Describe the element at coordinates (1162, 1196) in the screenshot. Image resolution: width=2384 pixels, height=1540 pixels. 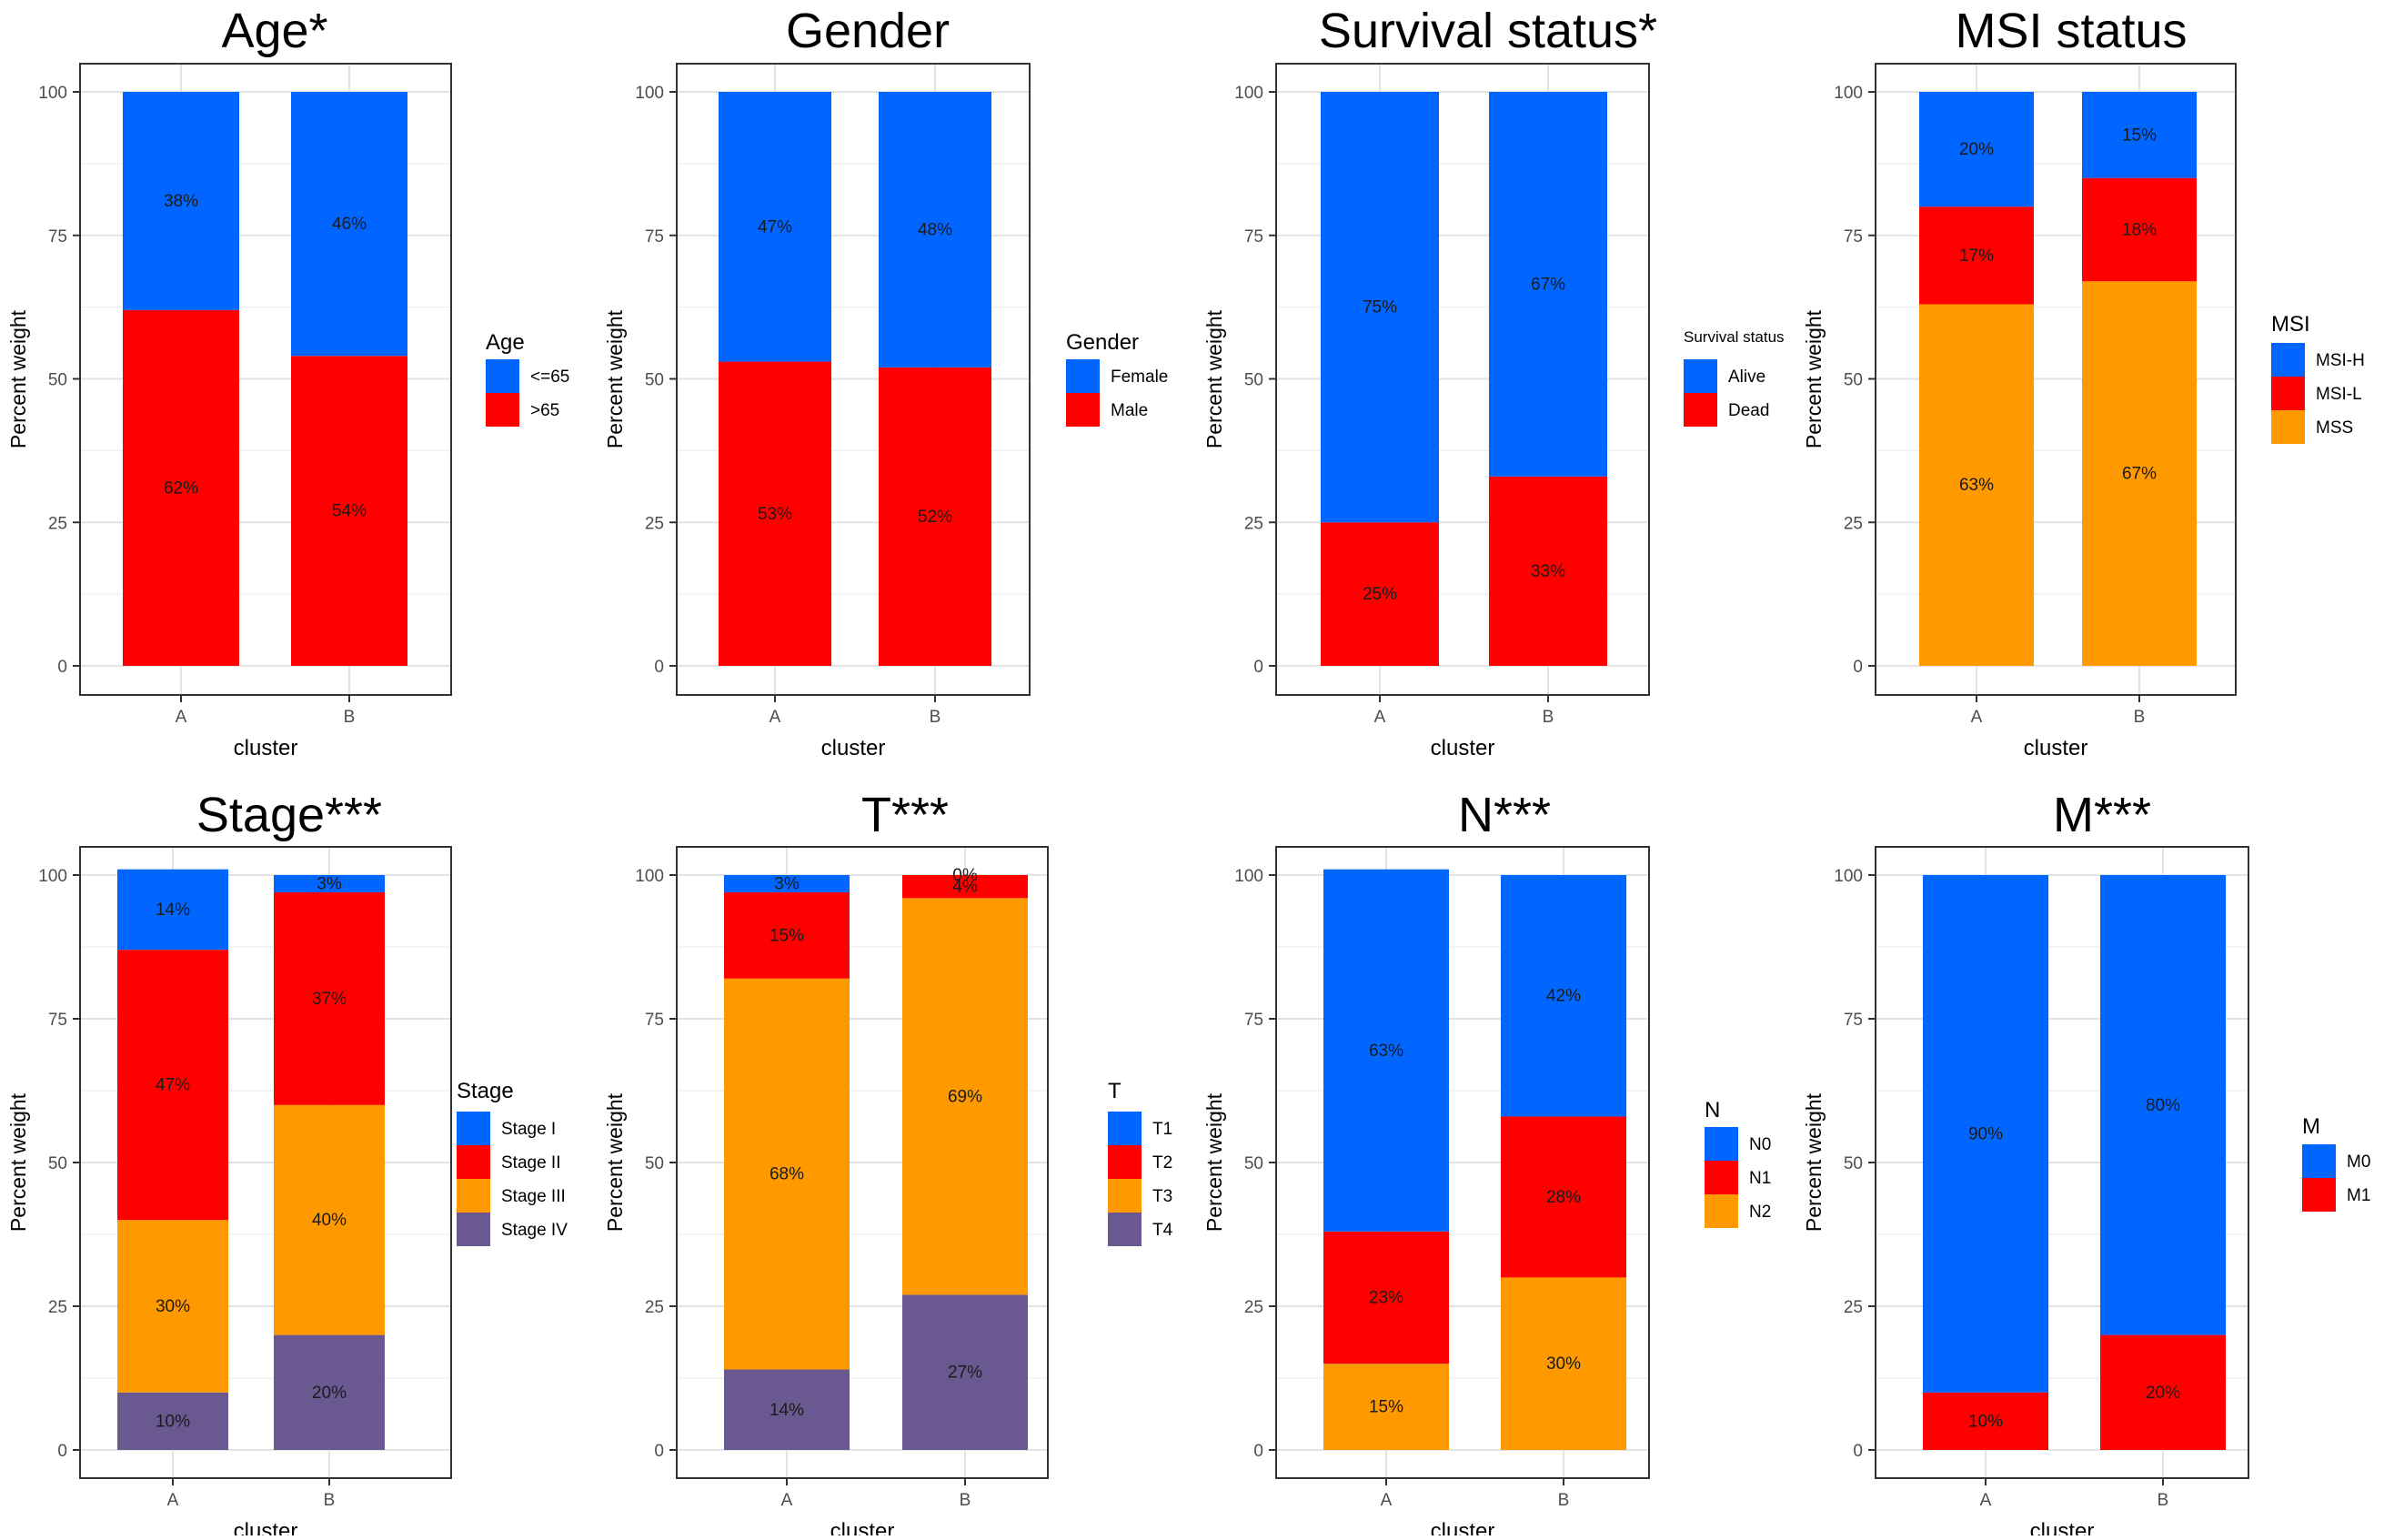
I see `legend-label-t3: T3` at that location.